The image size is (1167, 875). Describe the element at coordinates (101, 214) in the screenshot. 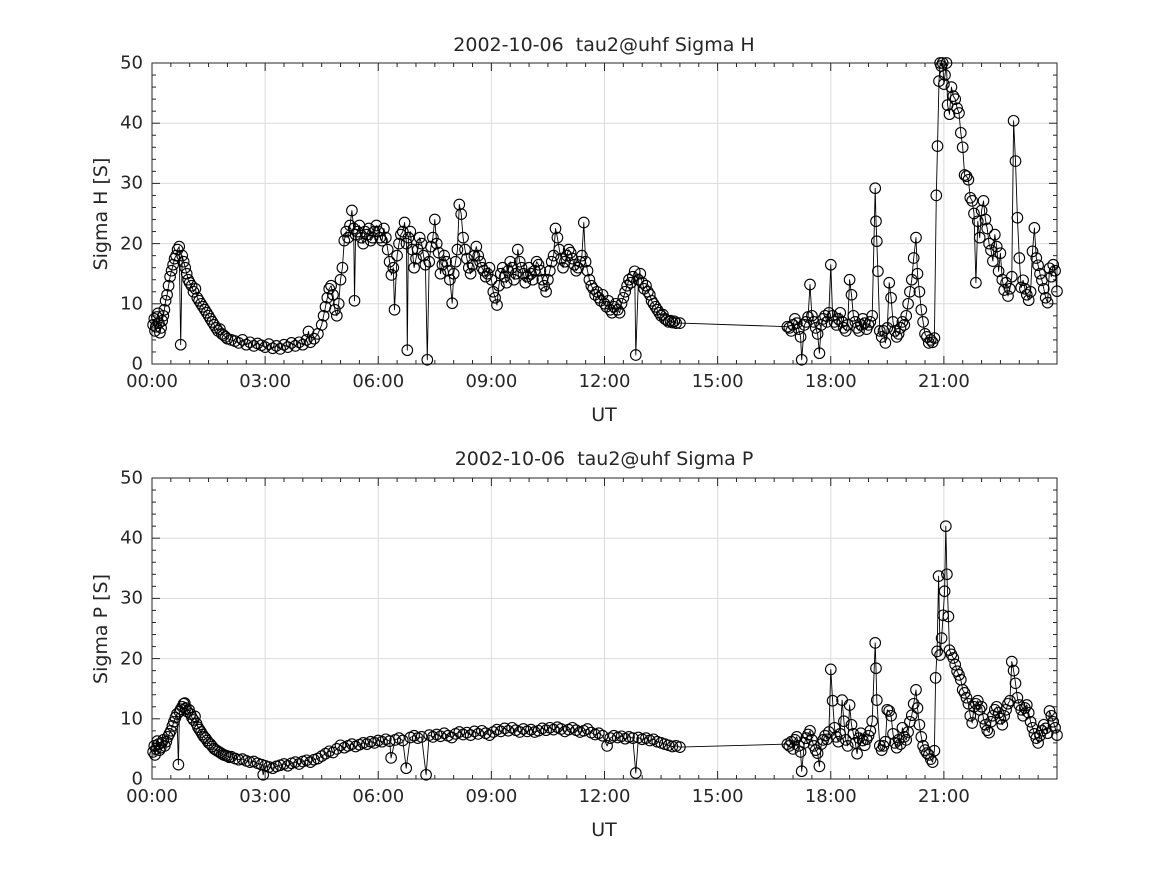

I see `sigma-h-ylabel: Sigma H [S]` at that location.